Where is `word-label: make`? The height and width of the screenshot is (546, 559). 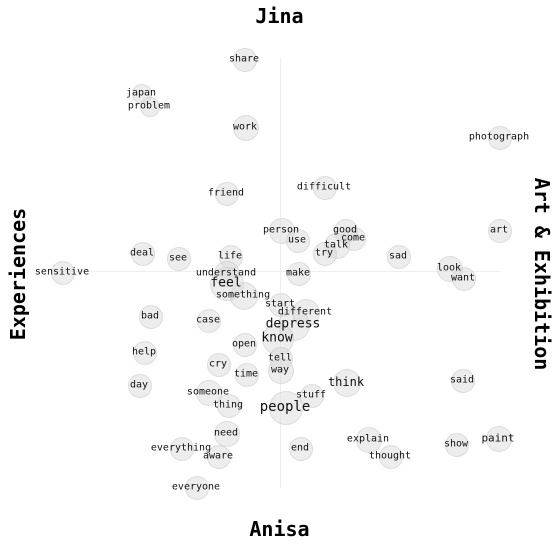
word-label: make is located at coordinates (298, 273).